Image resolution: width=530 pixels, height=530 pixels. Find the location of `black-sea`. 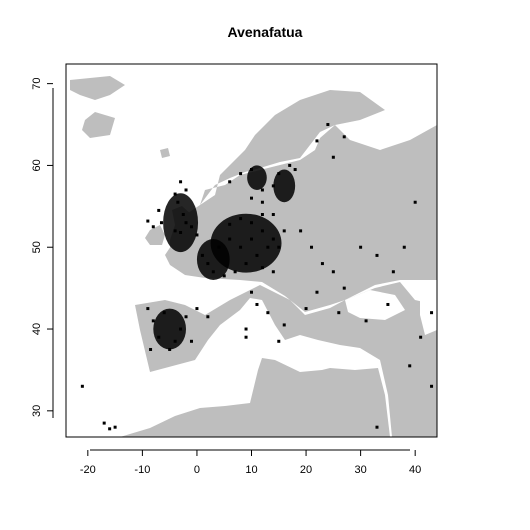

black-sea is located at coordinates (375, 305).